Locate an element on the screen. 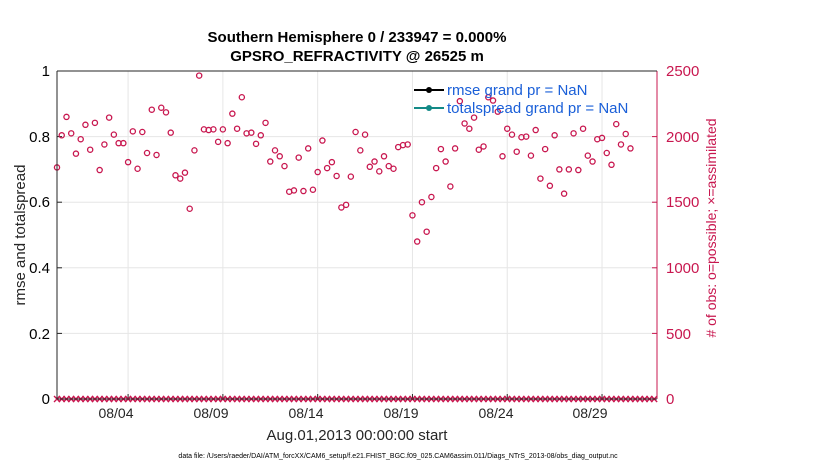  x-tick-label: 08/09 is located at coordinates (210, 413).